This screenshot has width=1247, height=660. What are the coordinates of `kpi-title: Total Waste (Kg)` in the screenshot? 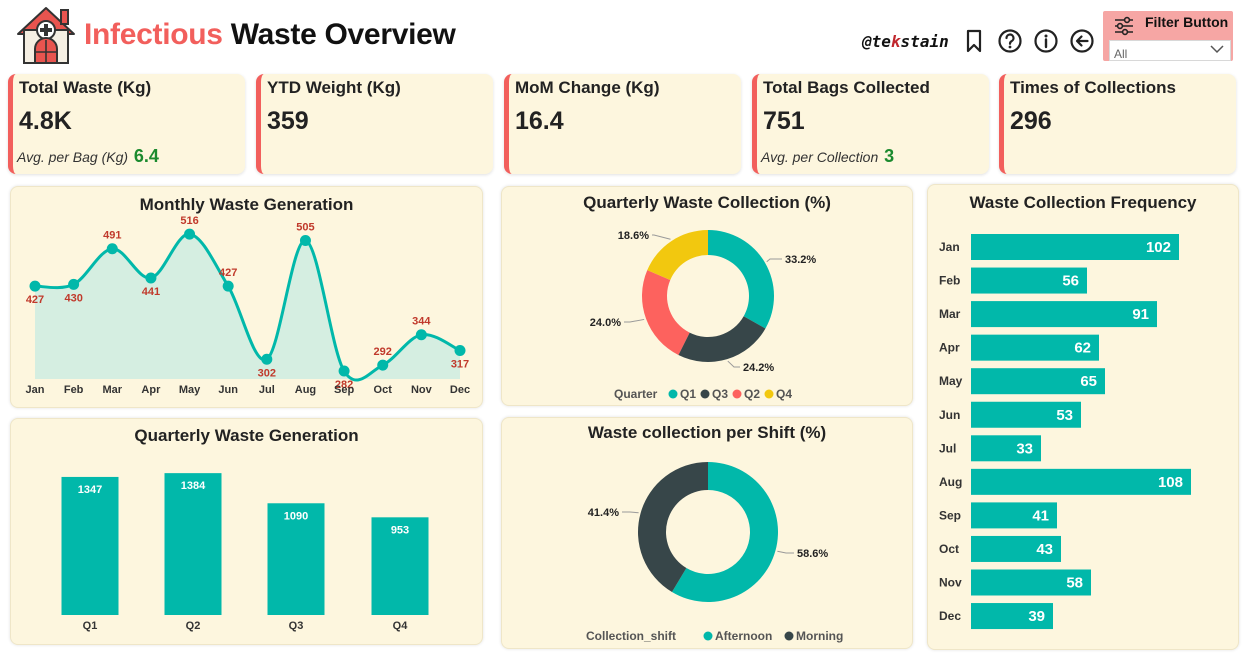 It's located at (85, 87).